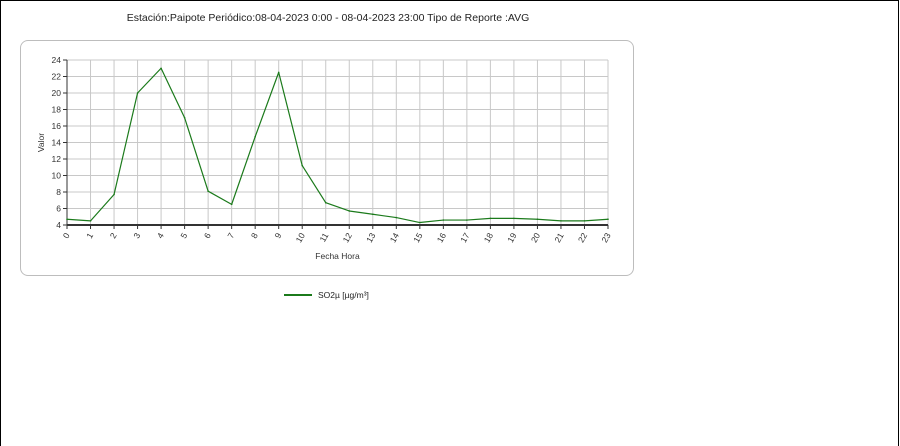 Image resolution: width=900 pixels, height=446 pixels. What do you see at coordinates (536, 237) in the screenshot?
I see `x-tick-label: 20` at bounding box center [536, 237].